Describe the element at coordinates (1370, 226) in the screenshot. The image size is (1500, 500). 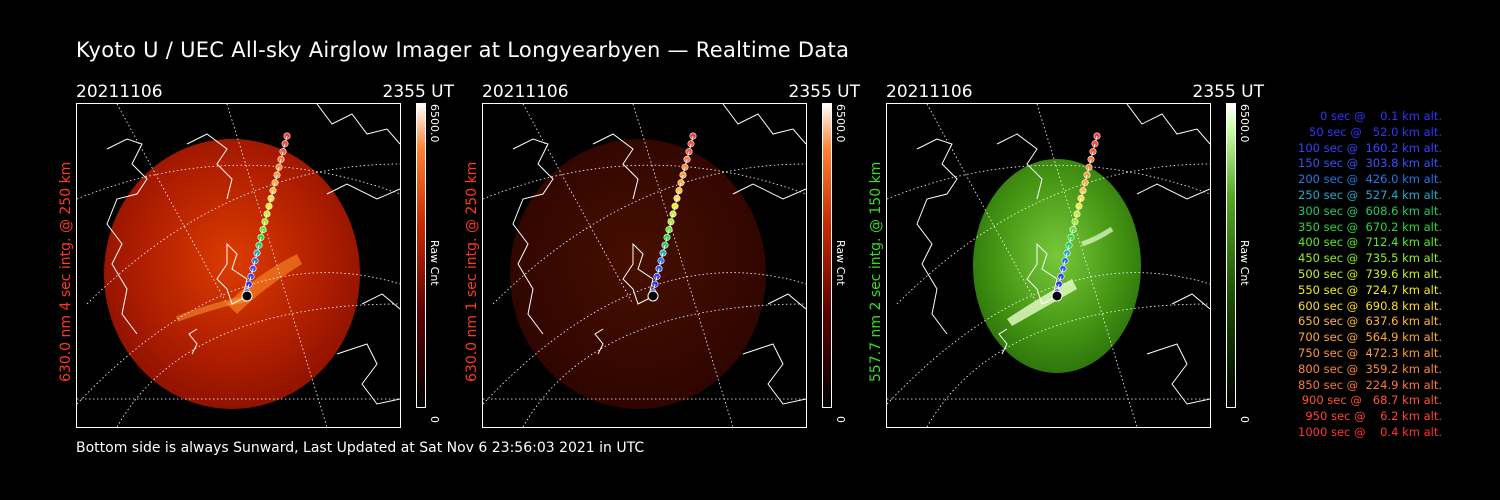
I see `legend-entry: 350 sec @ 670.2 km alt.` at that location.